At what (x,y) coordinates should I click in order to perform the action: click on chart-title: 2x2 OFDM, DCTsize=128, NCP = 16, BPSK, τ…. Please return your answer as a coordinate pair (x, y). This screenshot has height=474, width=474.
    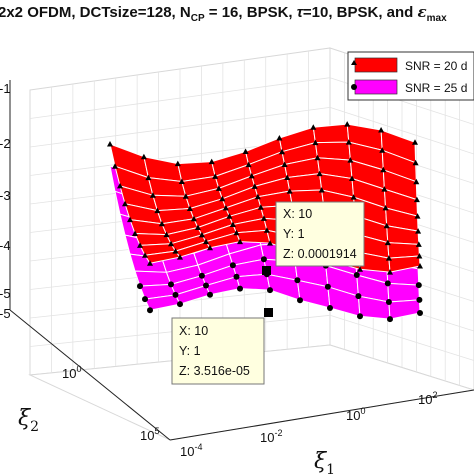
    Looking at the image, I should click on (223, 13).